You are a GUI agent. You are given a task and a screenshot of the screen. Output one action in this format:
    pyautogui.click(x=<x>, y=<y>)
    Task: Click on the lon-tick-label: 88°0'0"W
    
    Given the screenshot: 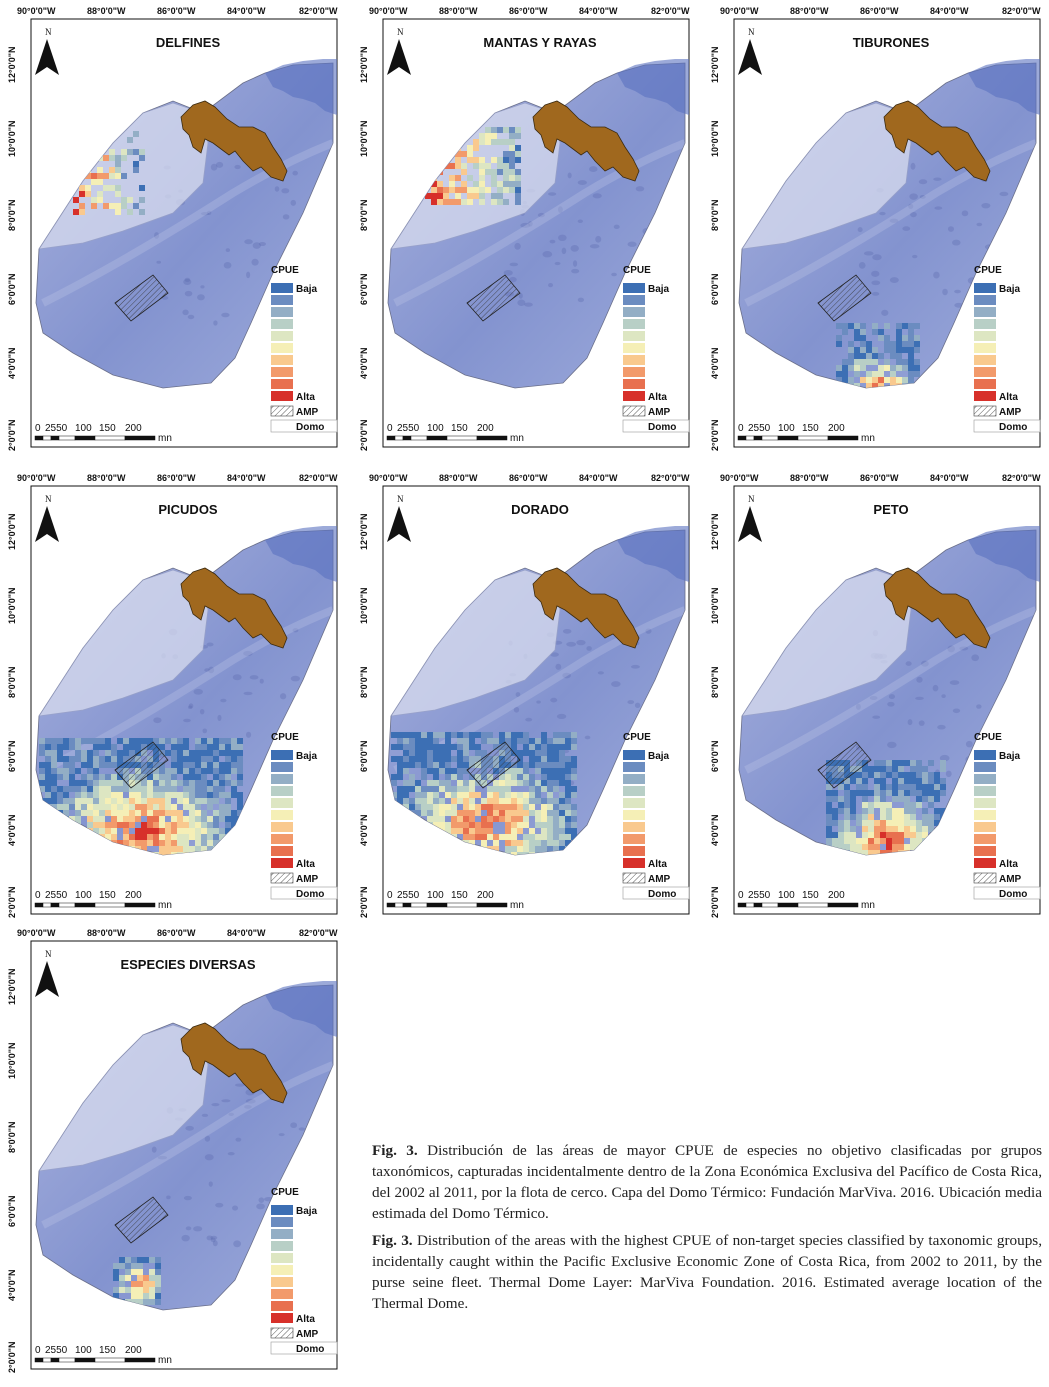 What is the action you would take?
    pyautogui.click(x=809, y=478)
    